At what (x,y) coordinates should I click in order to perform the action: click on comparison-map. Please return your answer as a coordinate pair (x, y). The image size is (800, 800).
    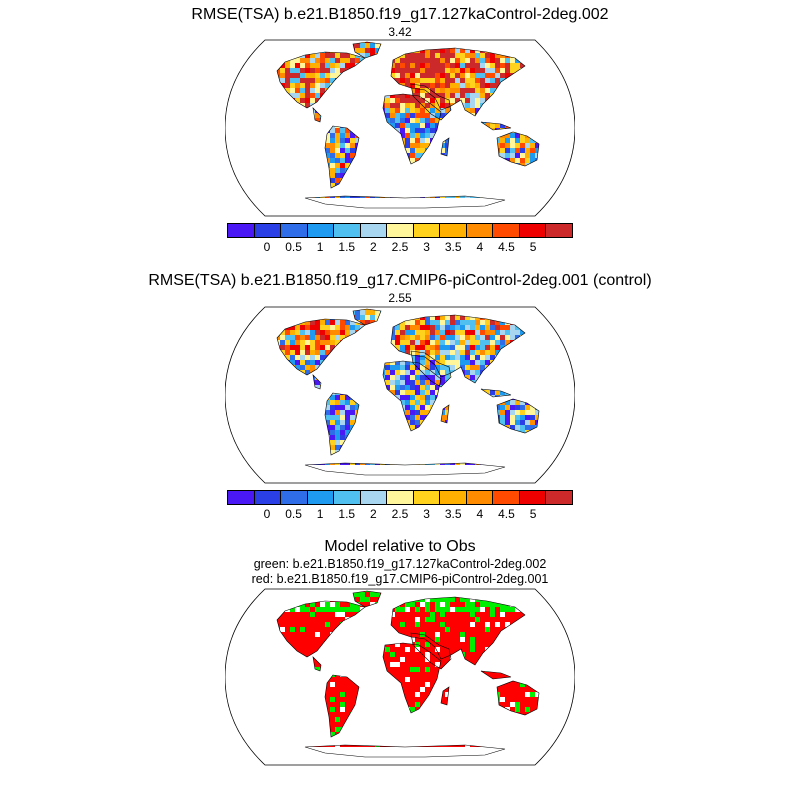
    Looking at the image, I should click on (400, 677).